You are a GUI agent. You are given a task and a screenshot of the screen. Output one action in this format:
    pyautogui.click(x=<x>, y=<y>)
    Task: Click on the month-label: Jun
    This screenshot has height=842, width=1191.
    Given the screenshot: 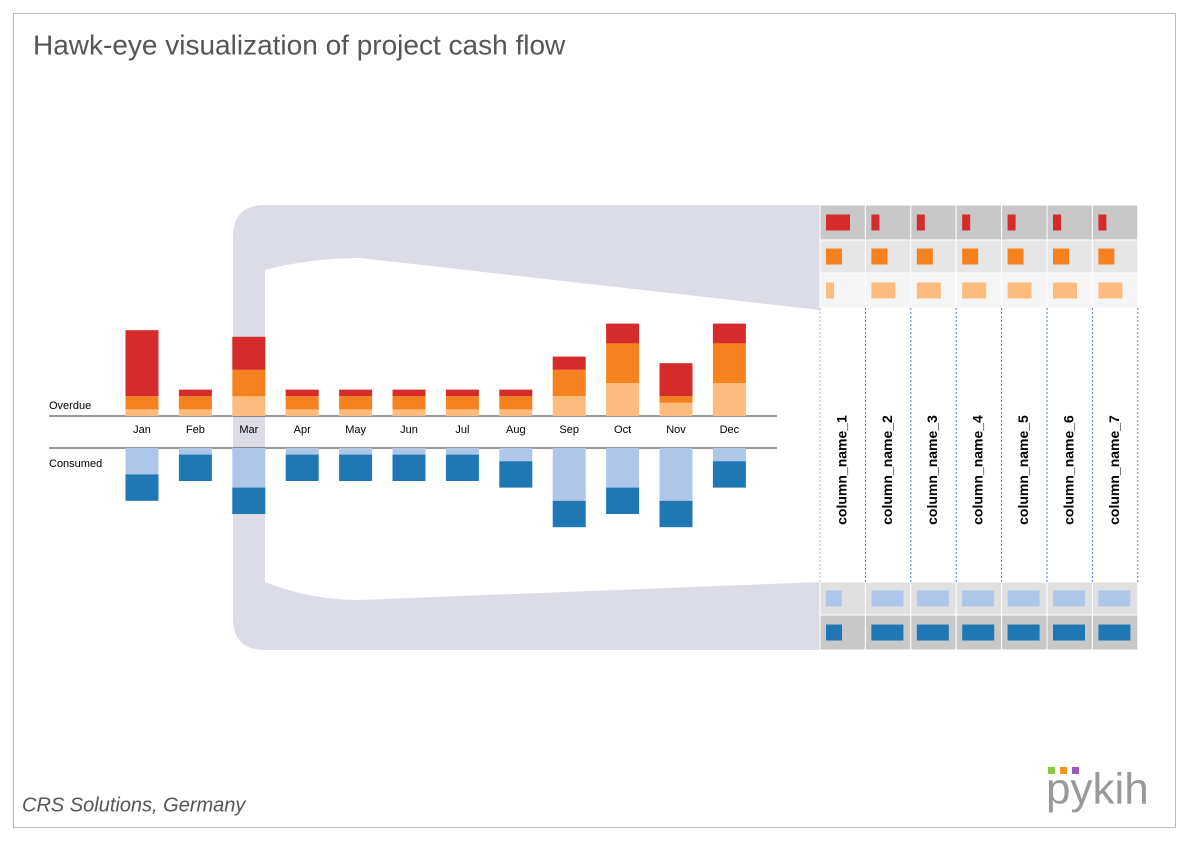 What is the action you would take?
    pyautogui.click(x=409, y=430)
    